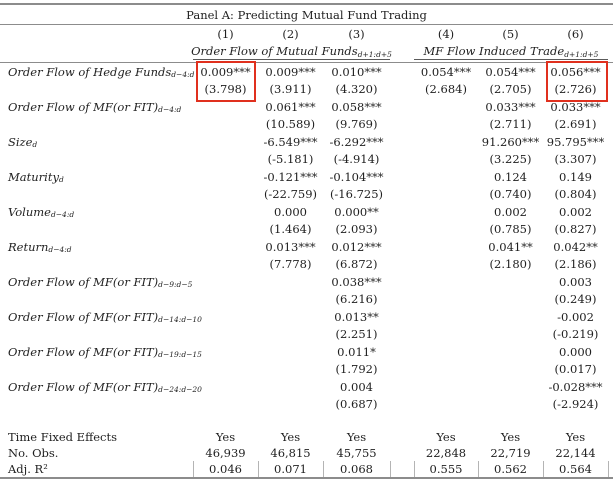  Describe the element at coordinates (510, 141) in the screenshot. I see `coefficient-cell: 91.260***` at that location.